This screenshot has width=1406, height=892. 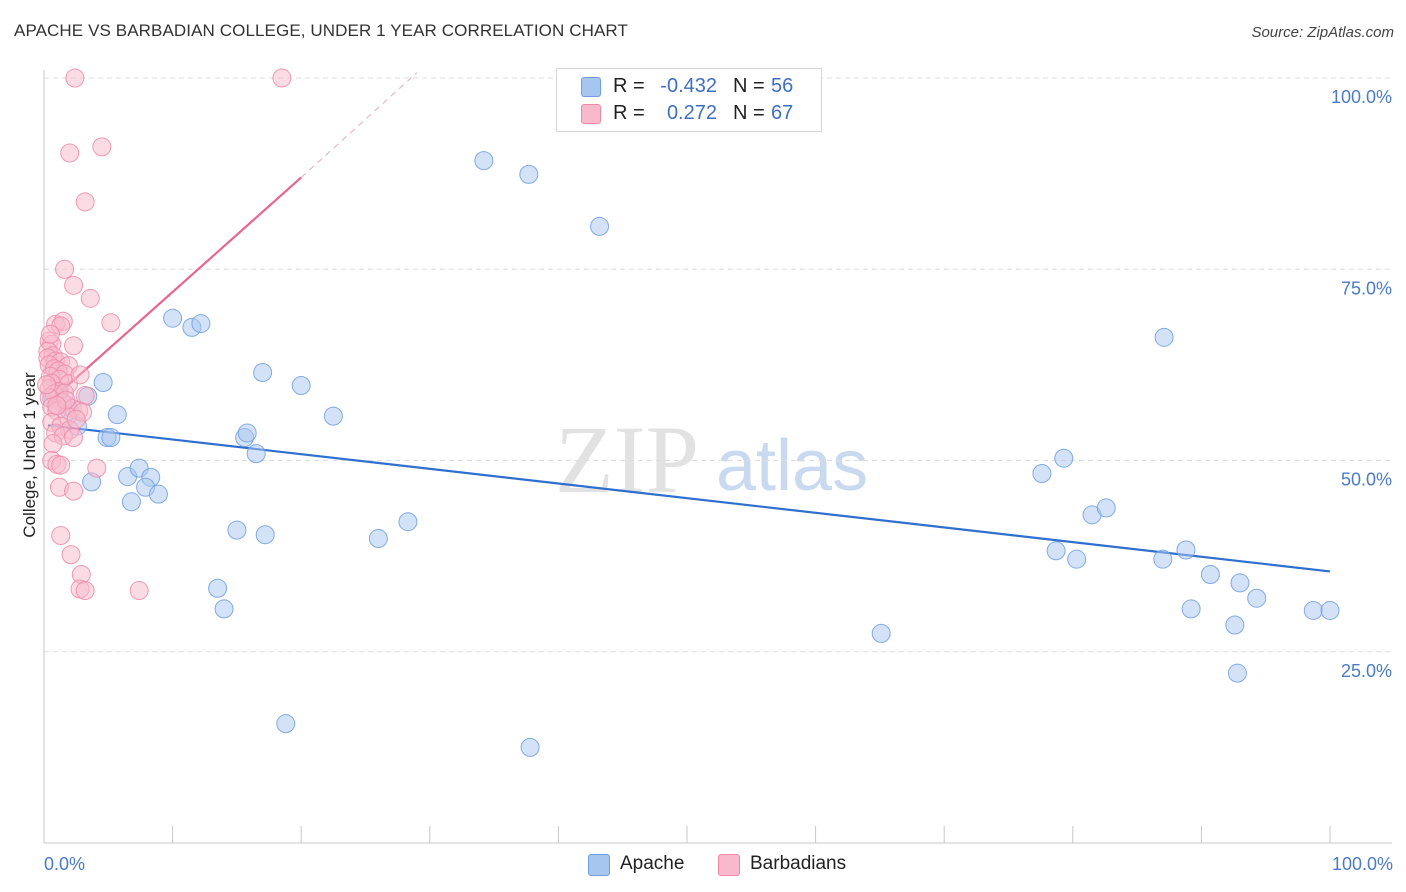 What do you see at coordinates (1322, 32) in the screenshot?
I see `chart-source: Source: ZipAtlas.com` at bounding box center [1322, 32].